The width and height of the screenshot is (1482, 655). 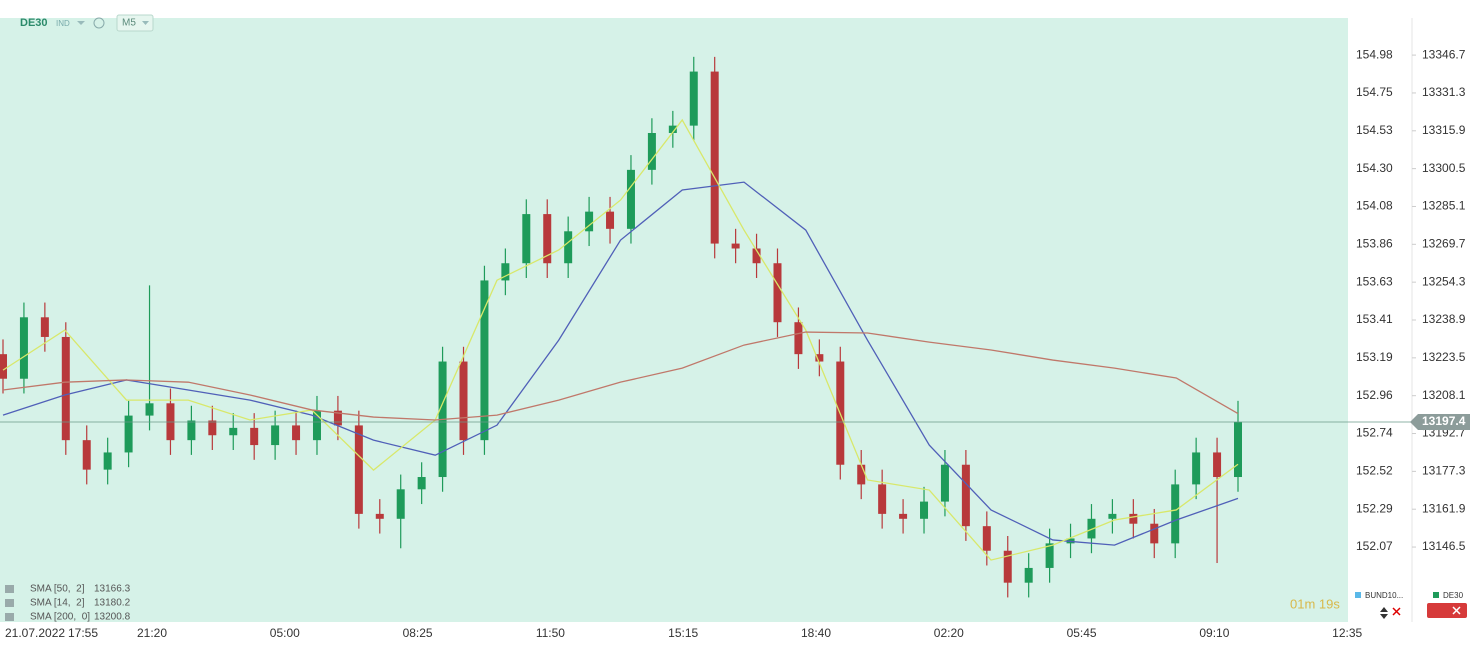 What do you see at coordinates (1374, 281) in the screenshot?
I see `y2-tick-label: 153.63` at bounding box center [1374, 281].